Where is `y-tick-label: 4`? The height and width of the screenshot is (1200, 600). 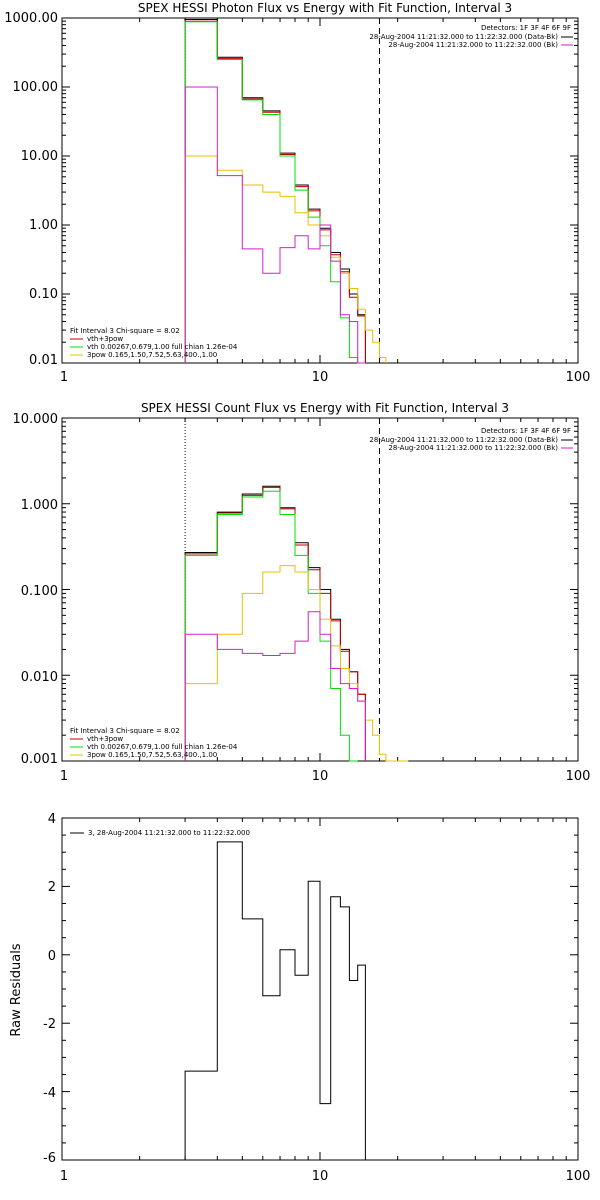 y-tick-label: 4 is located at coordinates (52, 819).